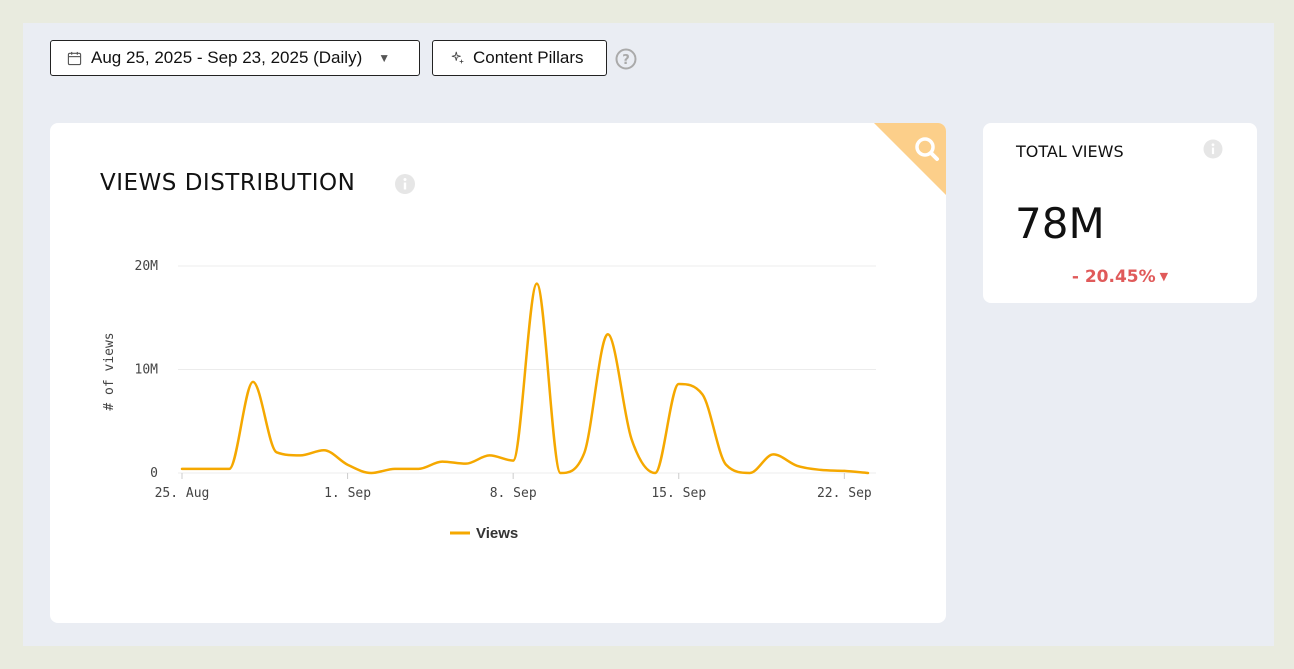 The width and height of the screenshot is (1294, 669). I want to click on total-views-card: TOTAL VIEWS 78M - 20.45% ▼, so click(1120, 213).